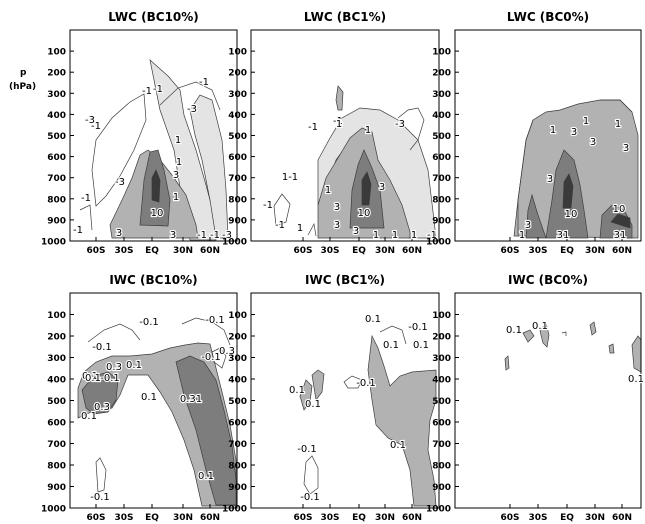 The image size is (645, 524). Describe the element at coordinates (345, 17) in the screenshot. I see `panel-title: LWC (BC1%)` at that location.